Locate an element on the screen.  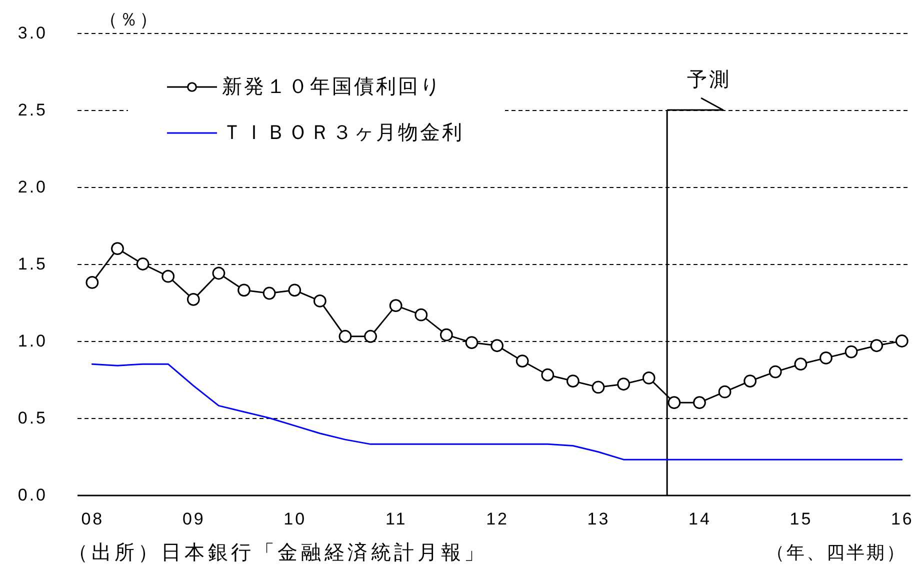
y-tick-label: 2.0 is located at coordinates (33, 187).